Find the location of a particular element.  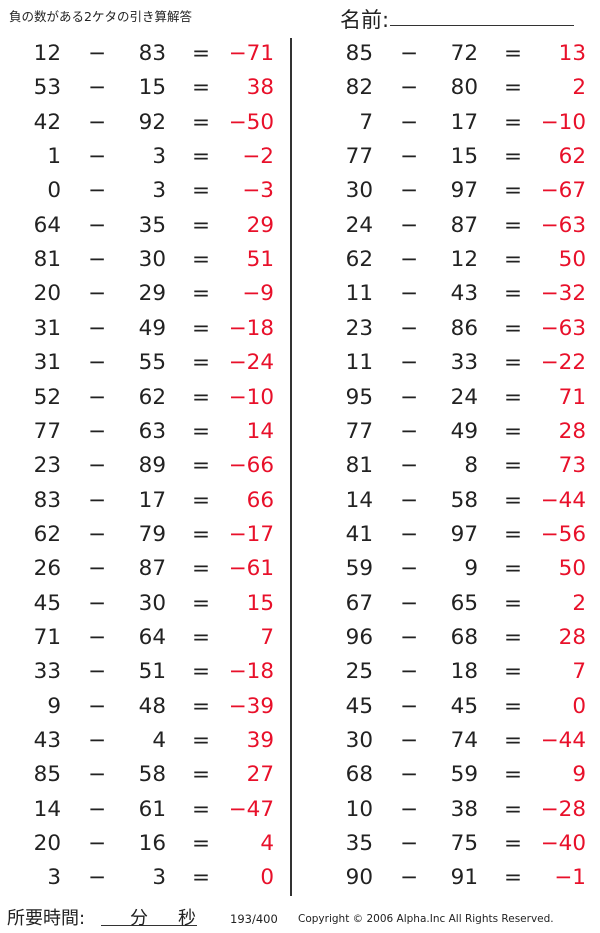

minuend: 85 is located at coordinates (47, 775).